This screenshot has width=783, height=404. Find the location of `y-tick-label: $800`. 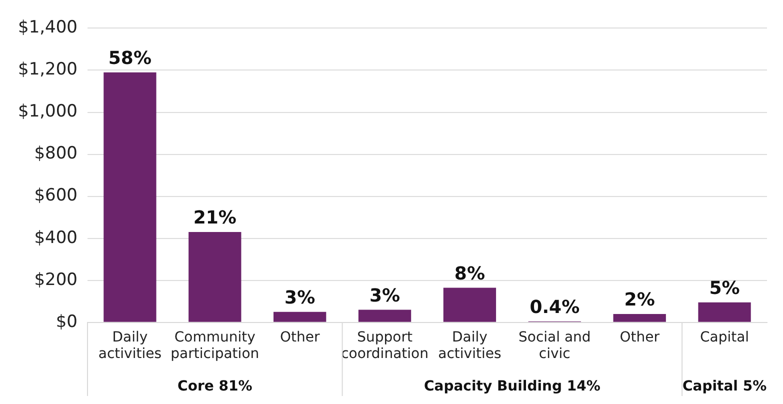

y-tick-label: $800 is located at coordinates (56, 154).